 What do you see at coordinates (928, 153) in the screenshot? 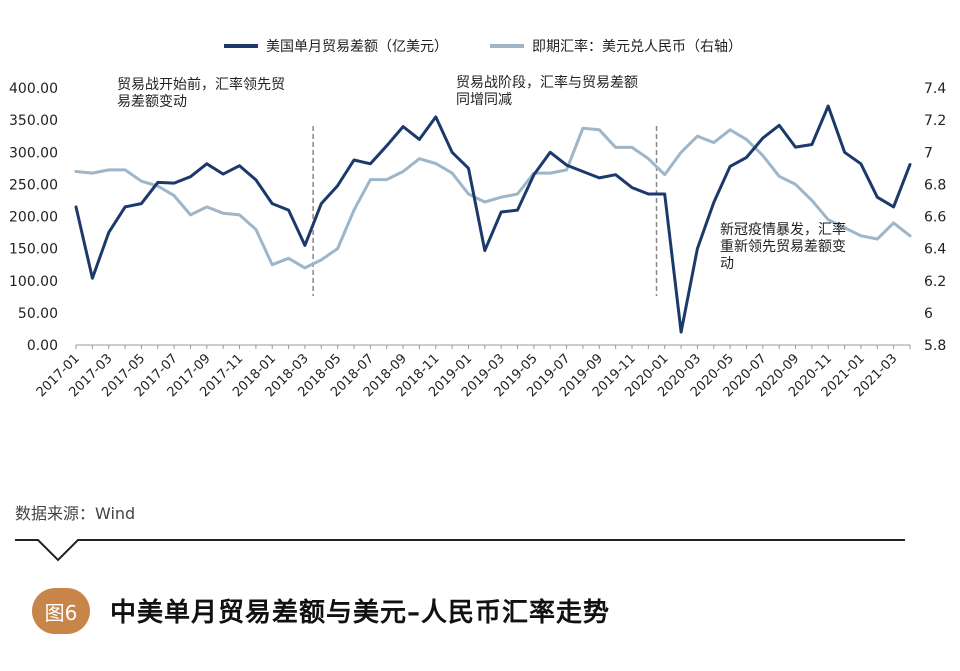
I see `y-right-tick-label: 7` at bounding box center [928, 153].